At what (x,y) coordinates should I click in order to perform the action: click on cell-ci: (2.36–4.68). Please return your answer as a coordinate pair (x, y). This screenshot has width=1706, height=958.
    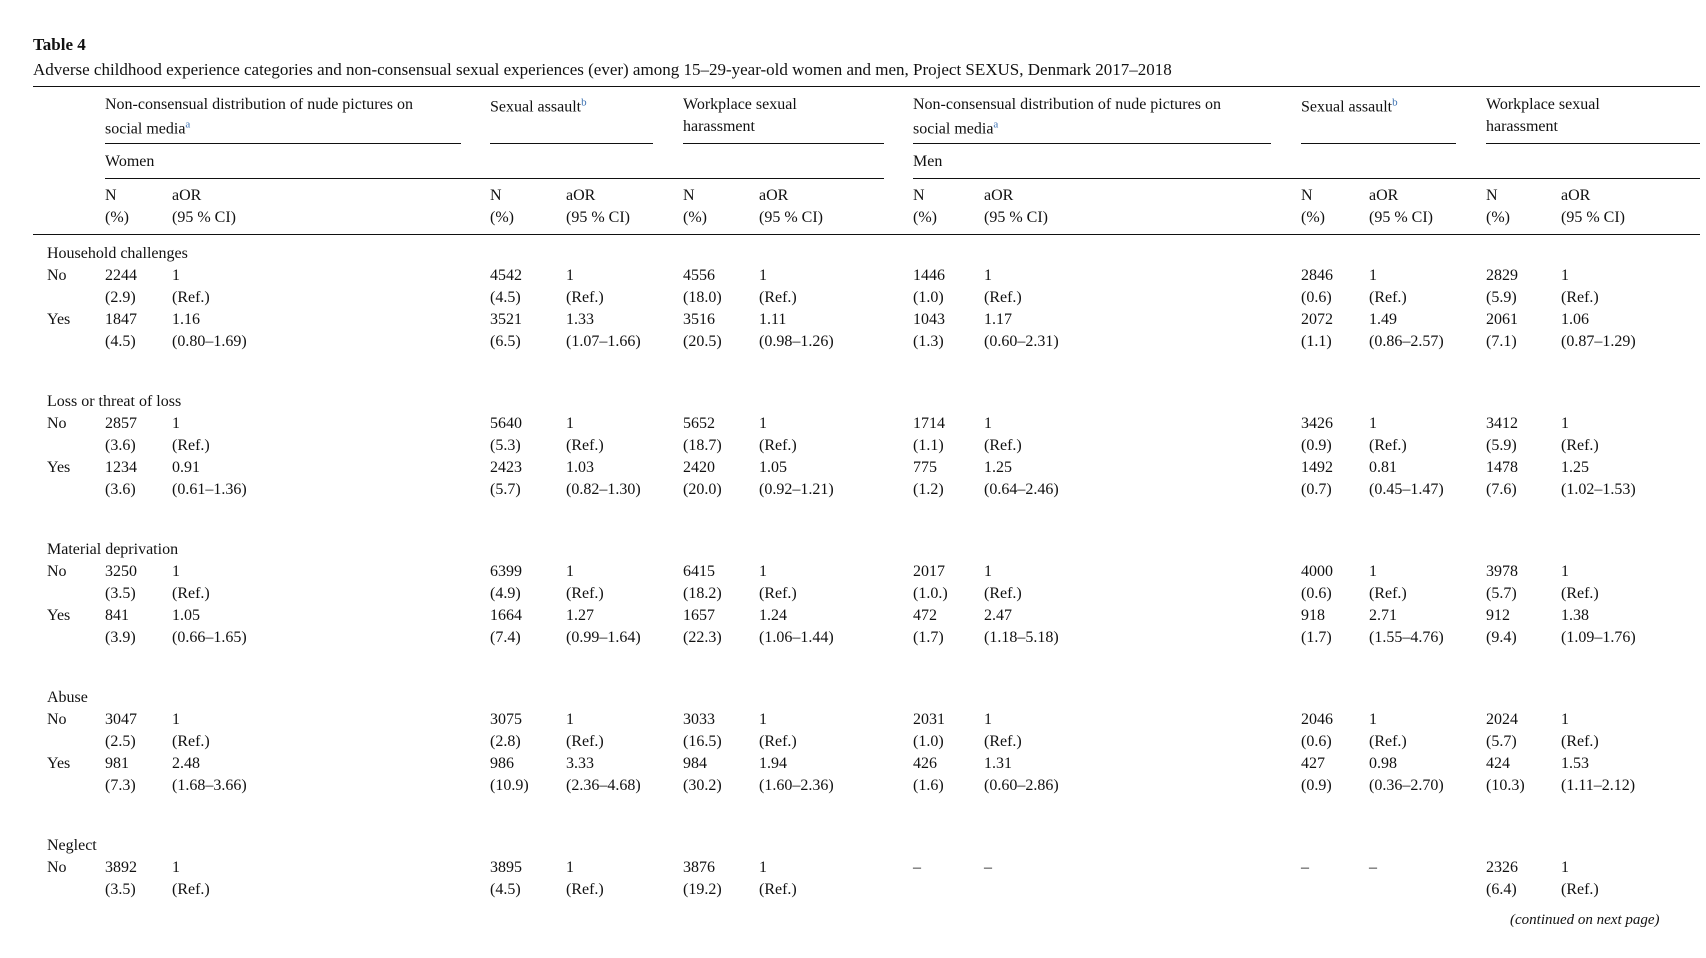
    Looking at the image, I should click on (603, 785).